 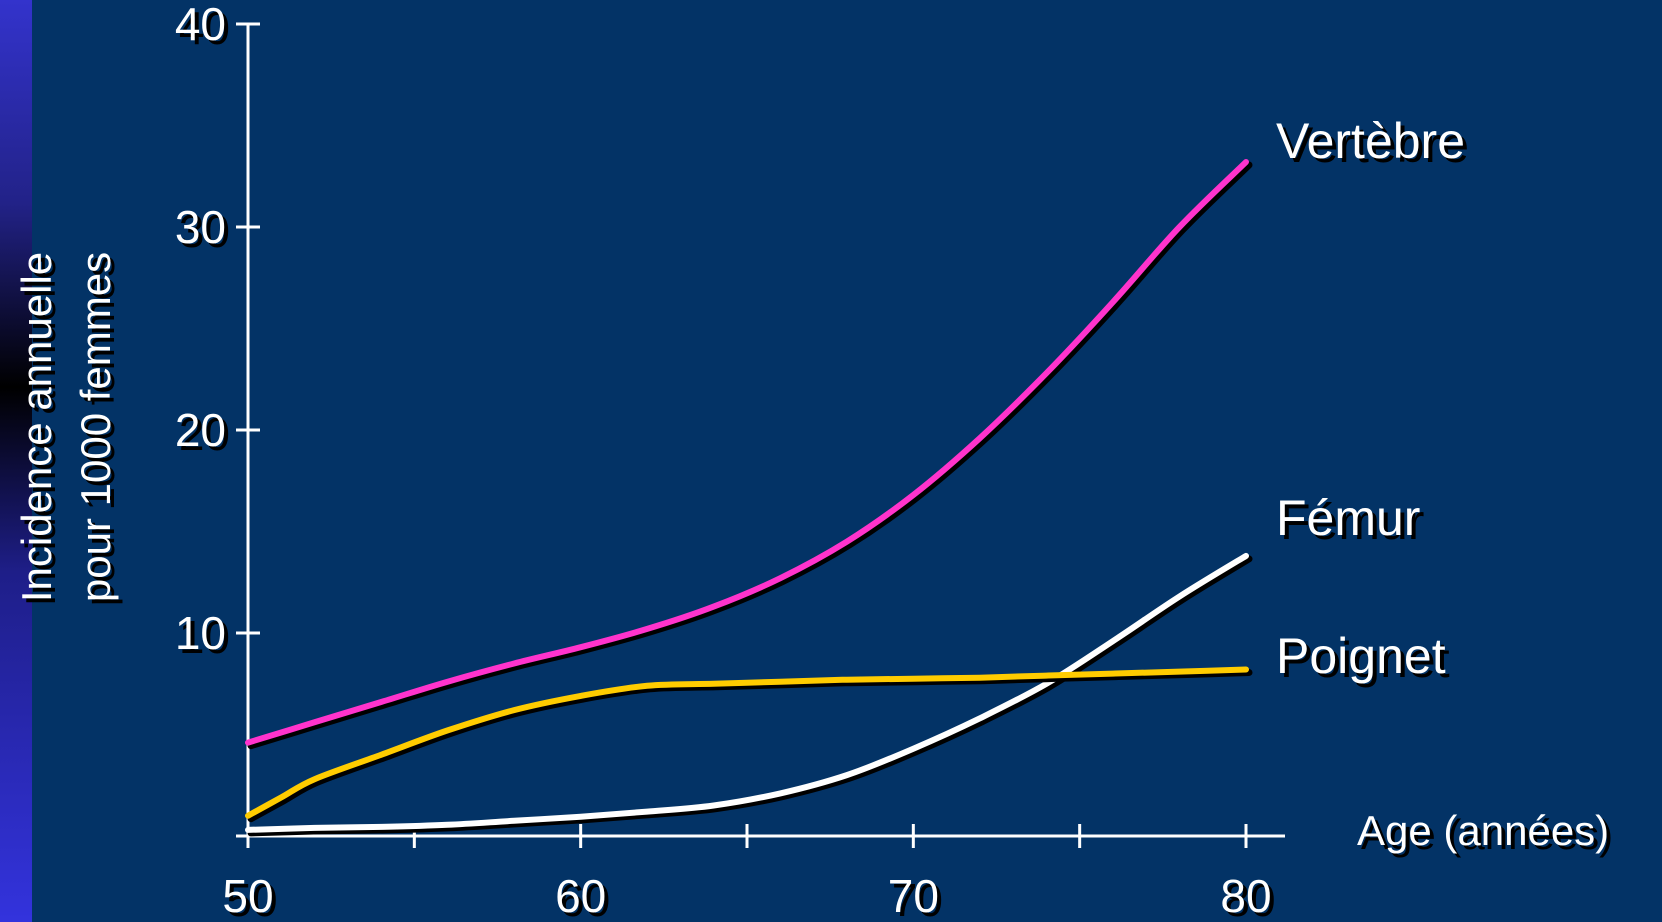 What do you see at coordinates (1249, 898) in the screenshot?
I see `x-tick-label-80-shadow: 80` at bounding box center [1249, 898].